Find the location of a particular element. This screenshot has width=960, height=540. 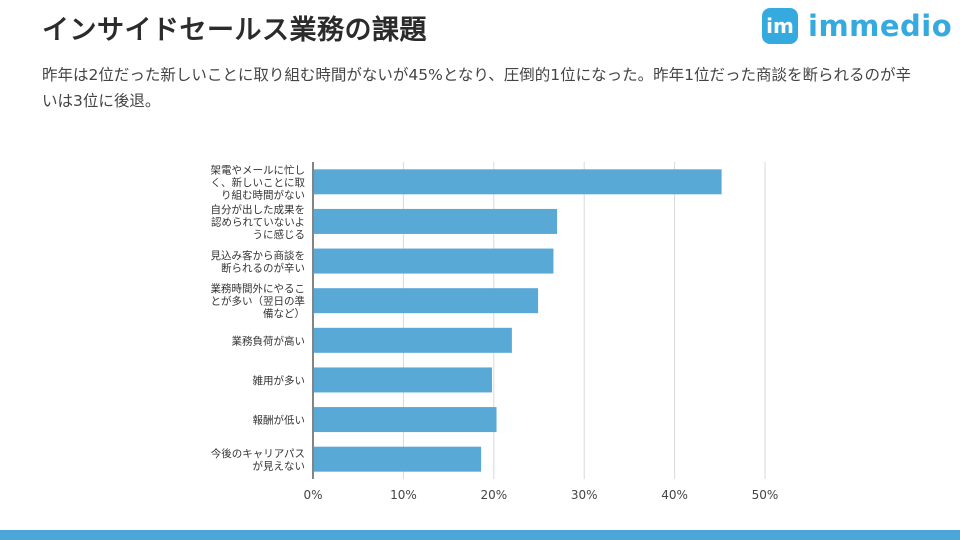

category-label: 雑用が多い is located at coordinates (279, 380).